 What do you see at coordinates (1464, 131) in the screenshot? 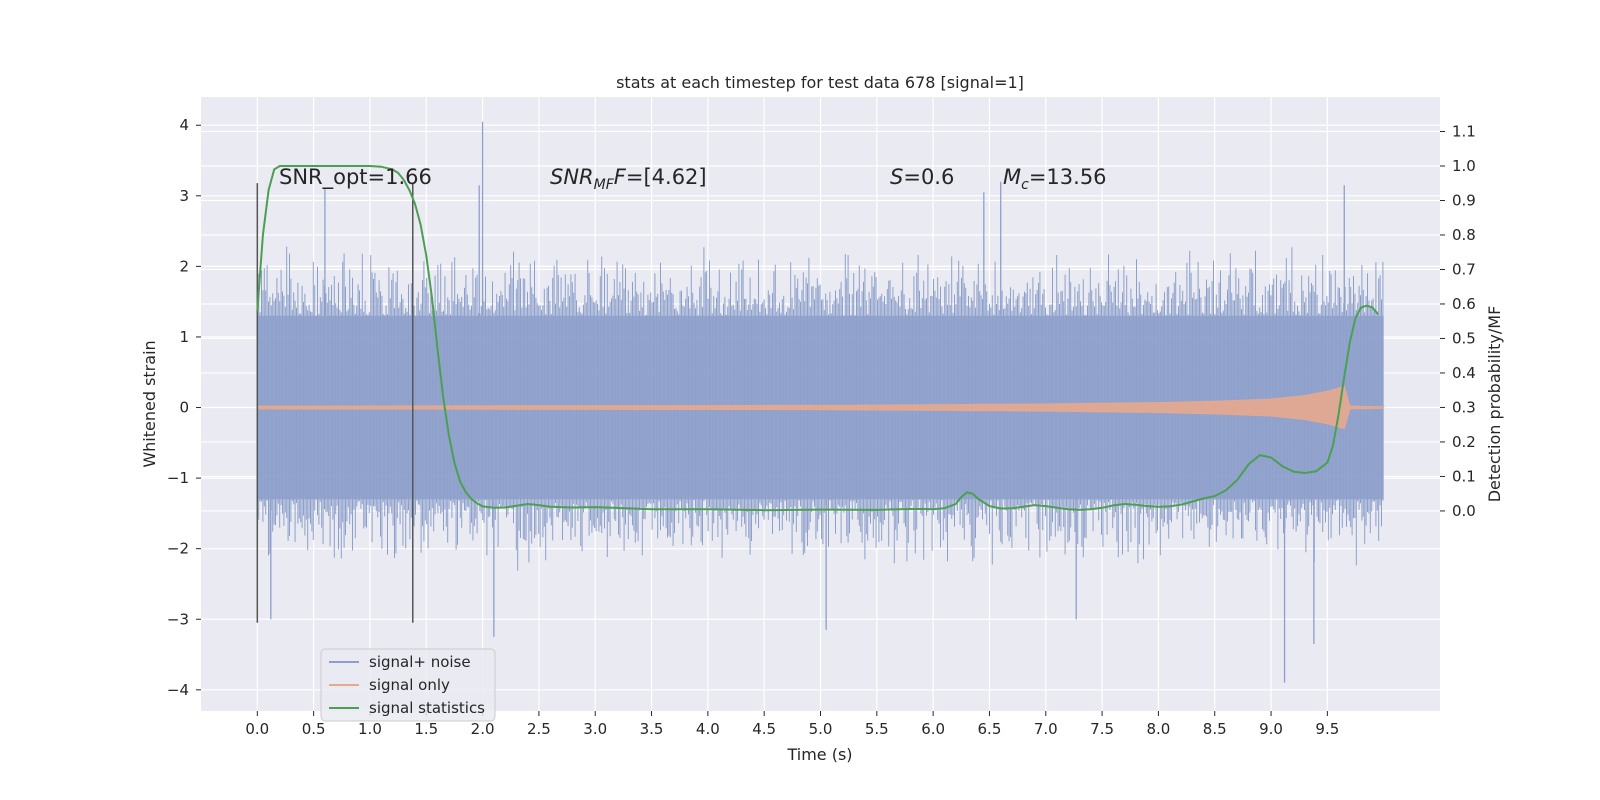
I see `y2-tick-label: 1.1` at bounding box center [1464, 131].